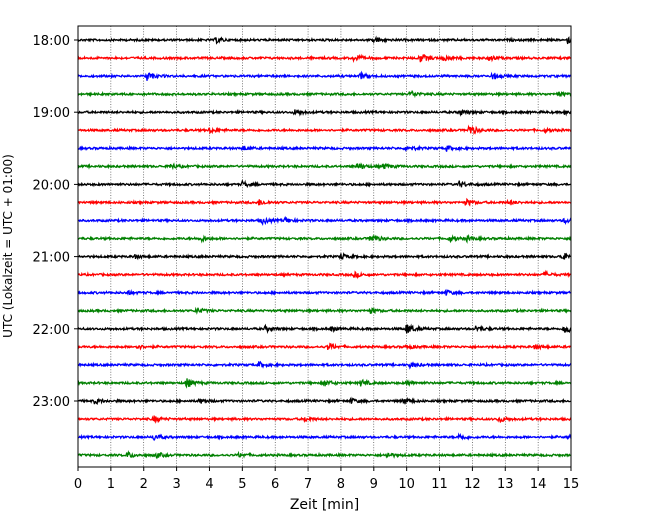 The width and height of the screenshot is (650, 520). What do you see at coordinates (275, 484) in the screenshot?
I see `x-tick-label: 6` at bounding box center [275, 484].